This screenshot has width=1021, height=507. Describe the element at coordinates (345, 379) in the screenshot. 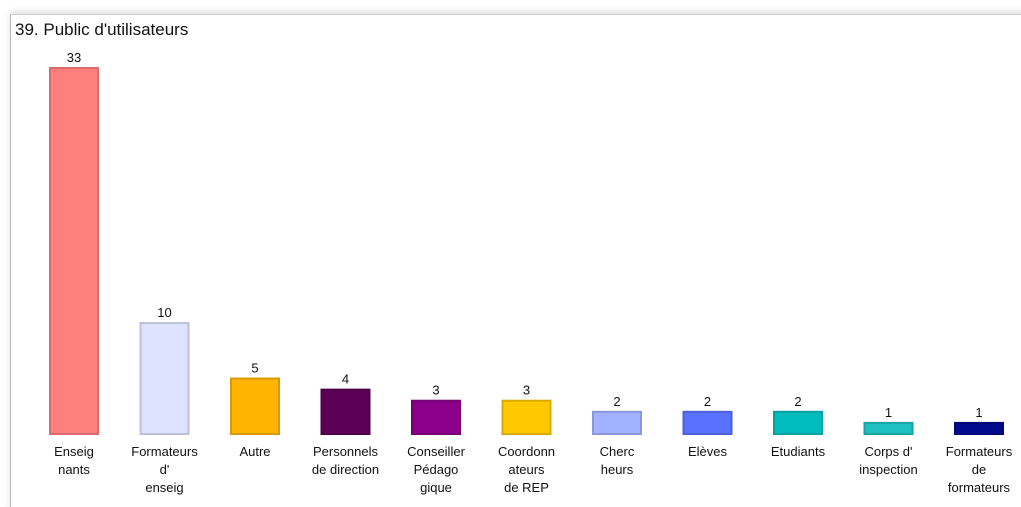

I see `value-label: 4` at that location.